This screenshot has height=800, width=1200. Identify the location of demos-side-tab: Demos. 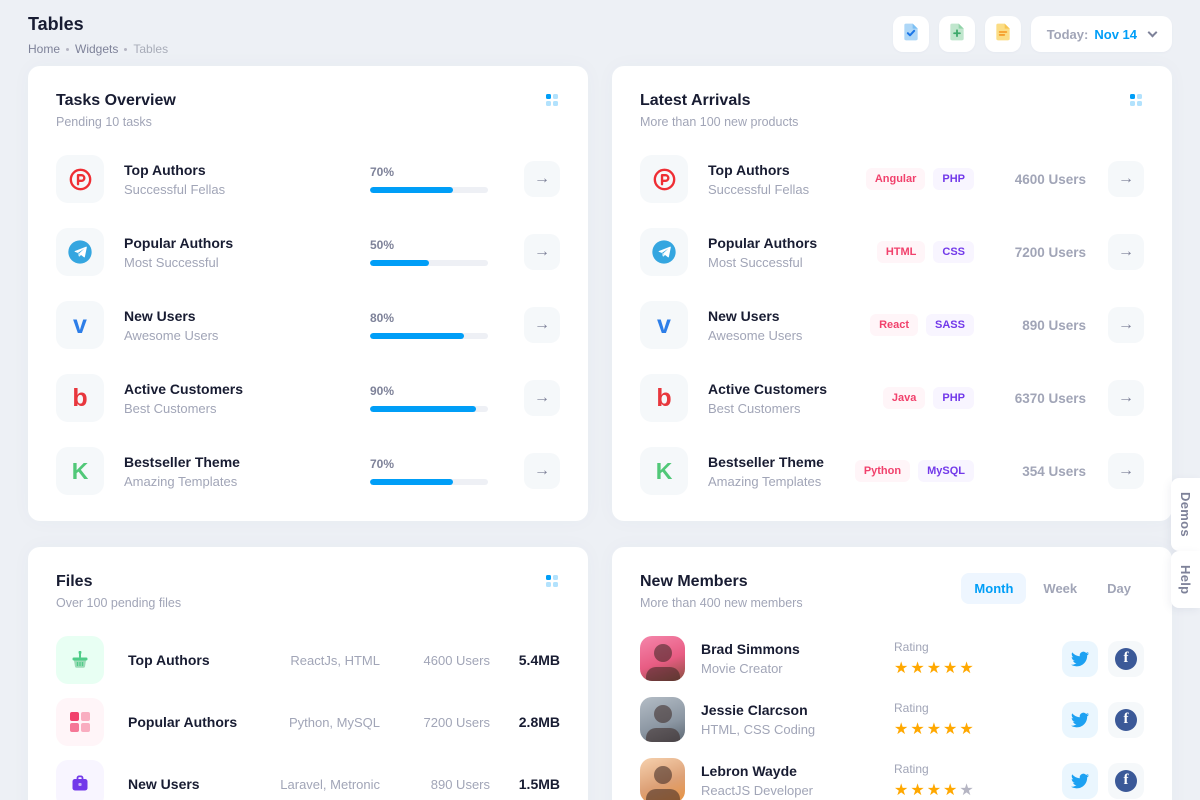
(1185, 514).